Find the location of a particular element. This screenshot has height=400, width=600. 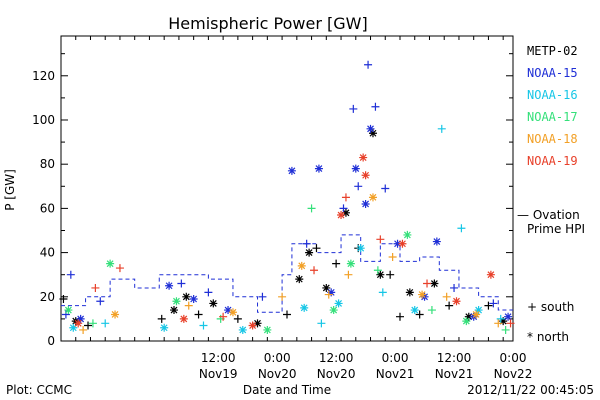

y-tick-label: 80 is located at coordinates (47, 164).